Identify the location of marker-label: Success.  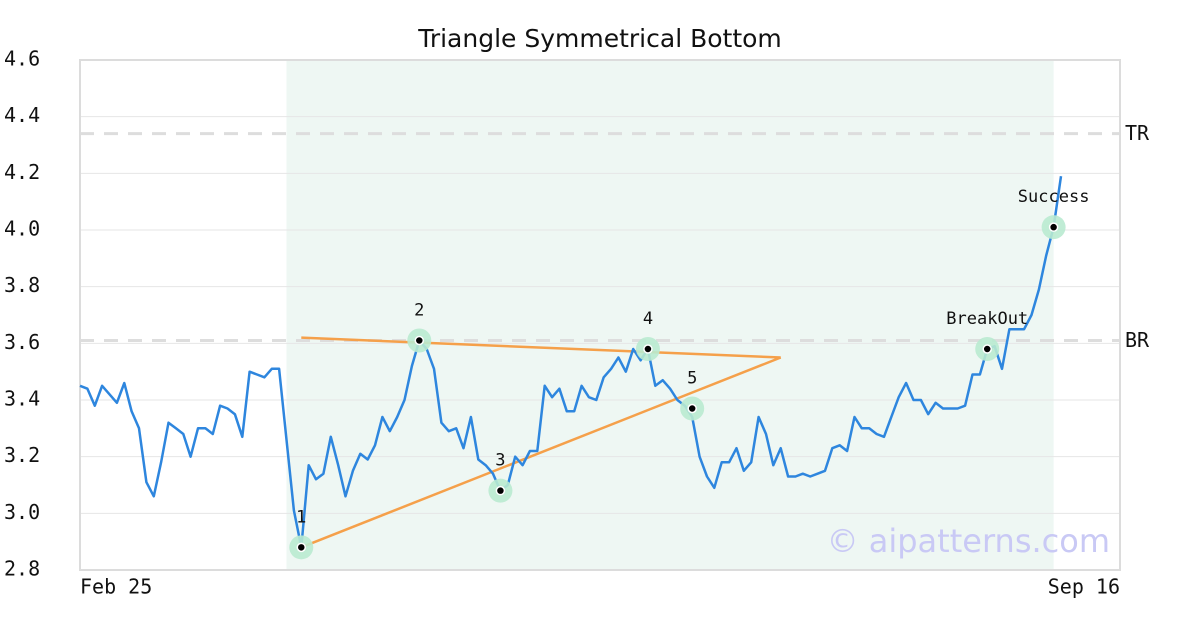
(1054, 197).